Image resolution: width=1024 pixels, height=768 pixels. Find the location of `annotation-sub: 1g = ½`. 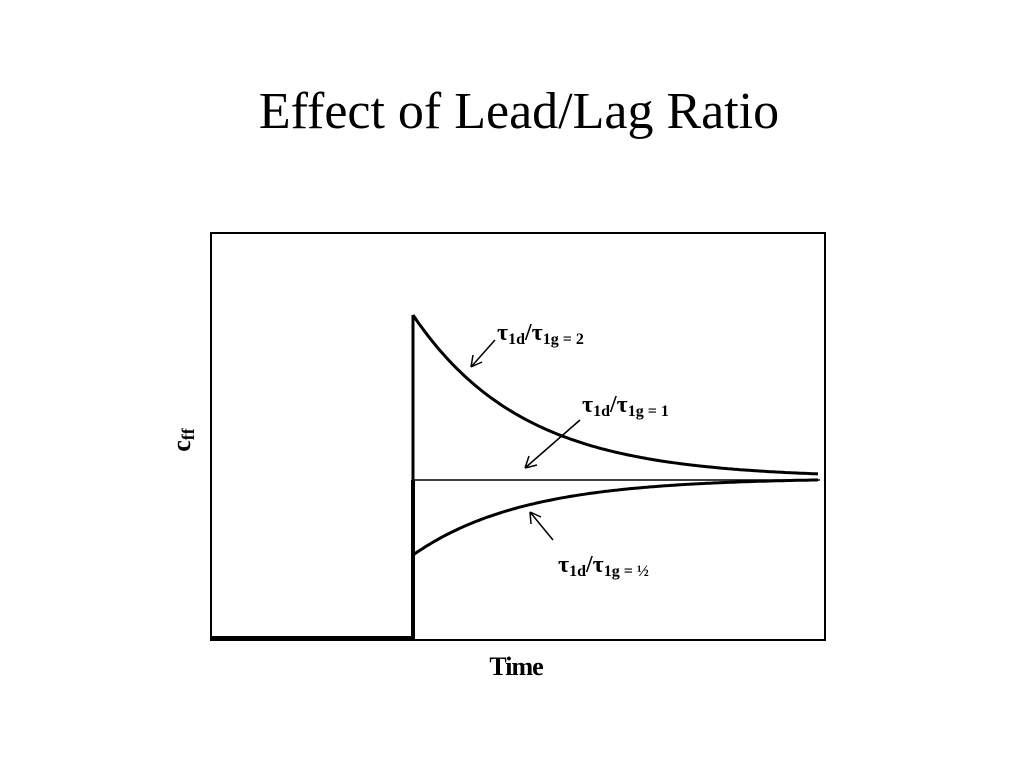

annotation-sub: 1g = ½ is located at coordinates (626, 571).